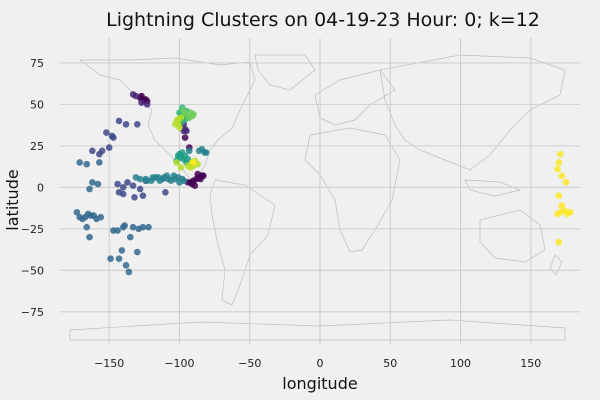  What do you see at coordinates (12, 199) in the screenshot?
I see `y-axis-label: latitude` at bounding box center [12, 199].